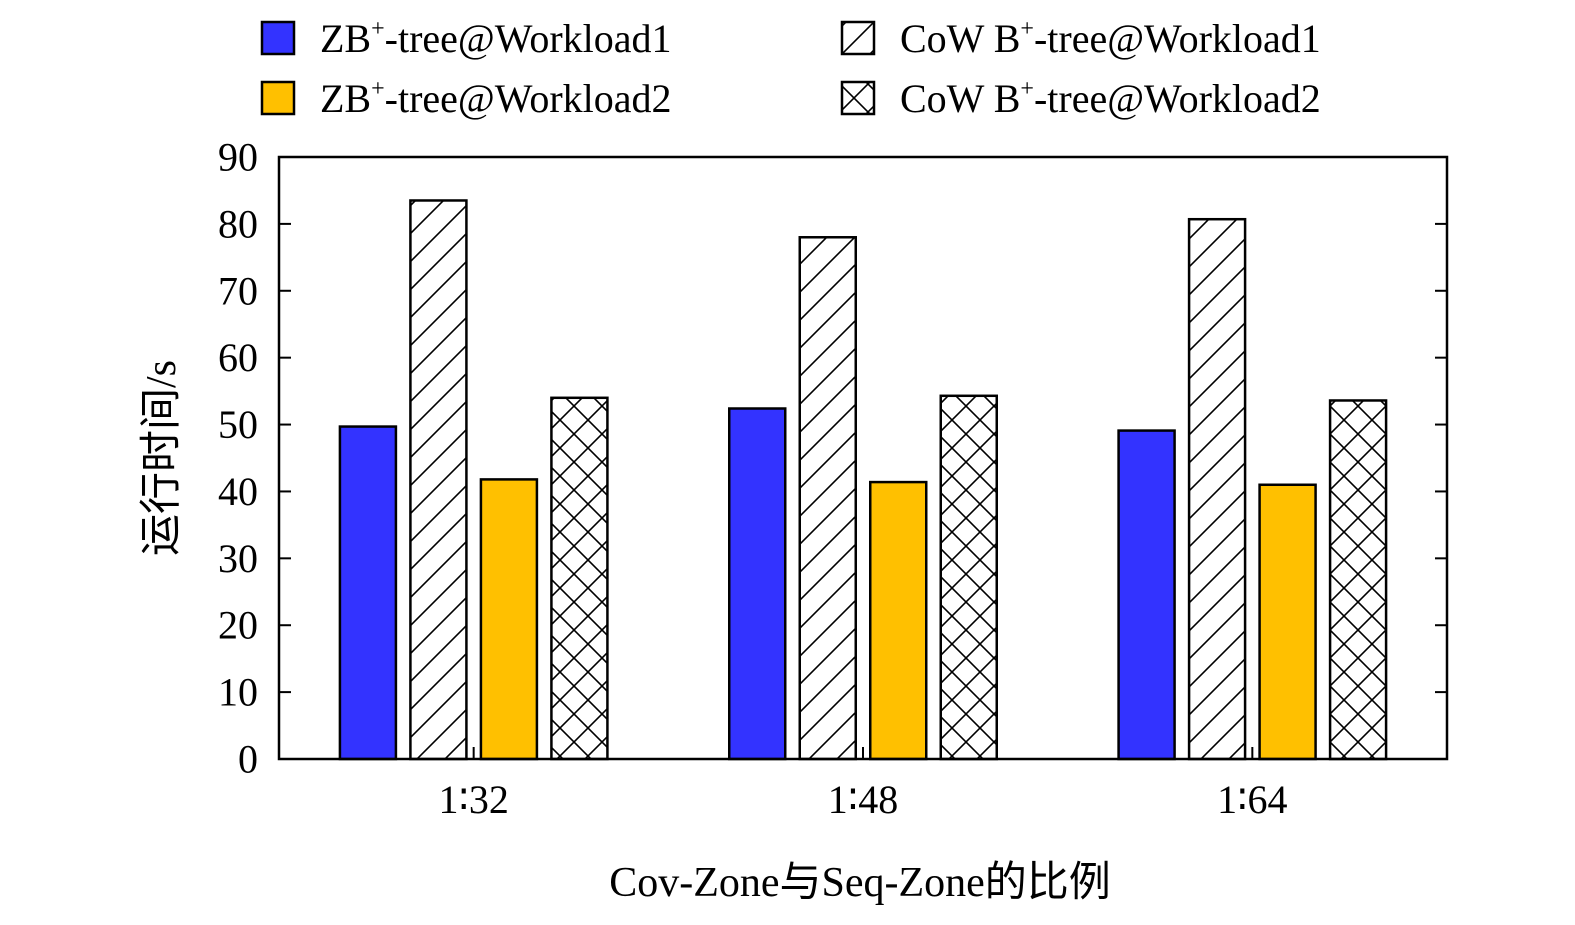  Describe the element at coordinates (238, 157) in the screenshot. I see `y-tick-label: 90` at that location.